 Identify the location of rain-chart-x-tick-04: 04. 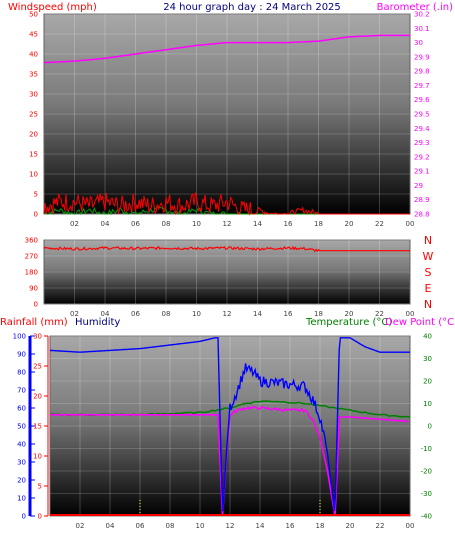
(110, 526).